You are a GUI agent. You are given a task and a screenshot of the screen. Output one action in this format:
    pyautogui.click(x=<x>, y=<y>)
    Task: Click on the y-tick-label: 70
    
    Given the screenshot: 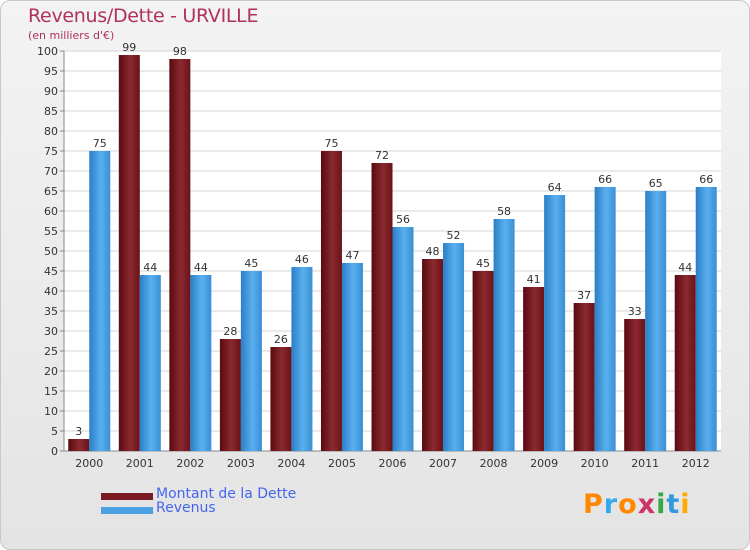 What is the action you would take?
    pyautogui.click(x=51, y=171)
    